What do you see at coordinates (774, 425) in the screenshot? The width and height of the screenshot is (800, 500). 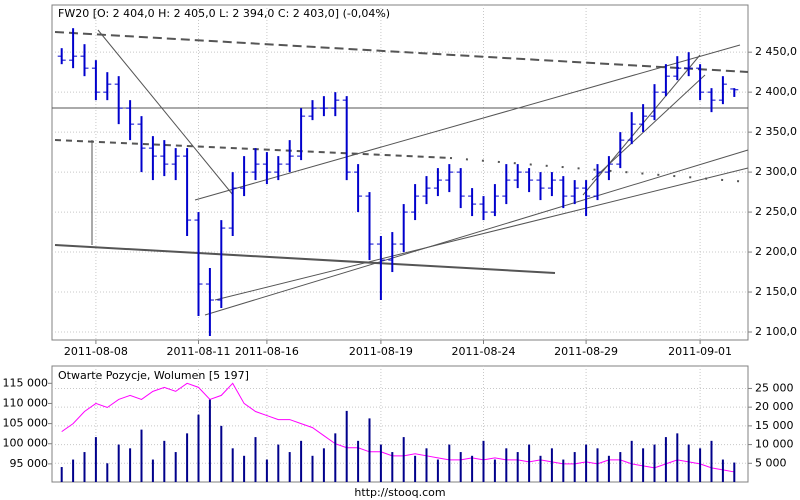 I see `y-tick-label: 15 000` at bounding box center [774, 425].